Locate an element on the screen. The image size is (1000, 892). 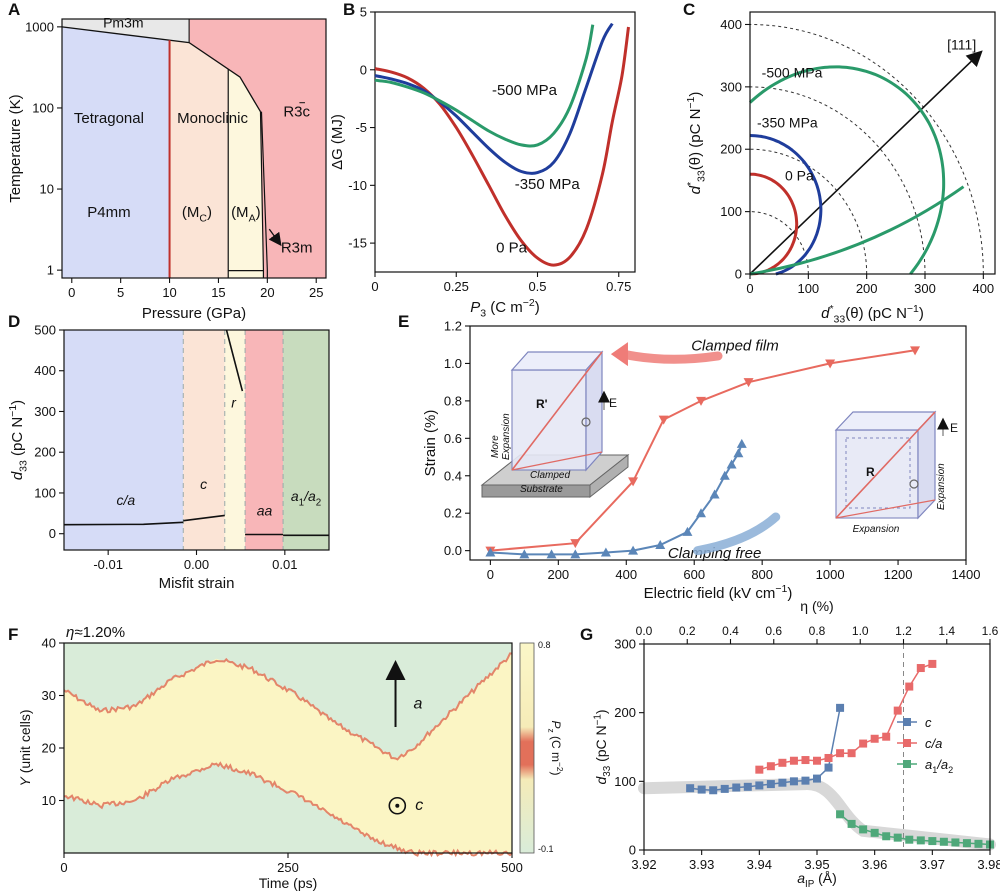
panel-c-ylabel-part-1: * is located at coordinates (691, 184).